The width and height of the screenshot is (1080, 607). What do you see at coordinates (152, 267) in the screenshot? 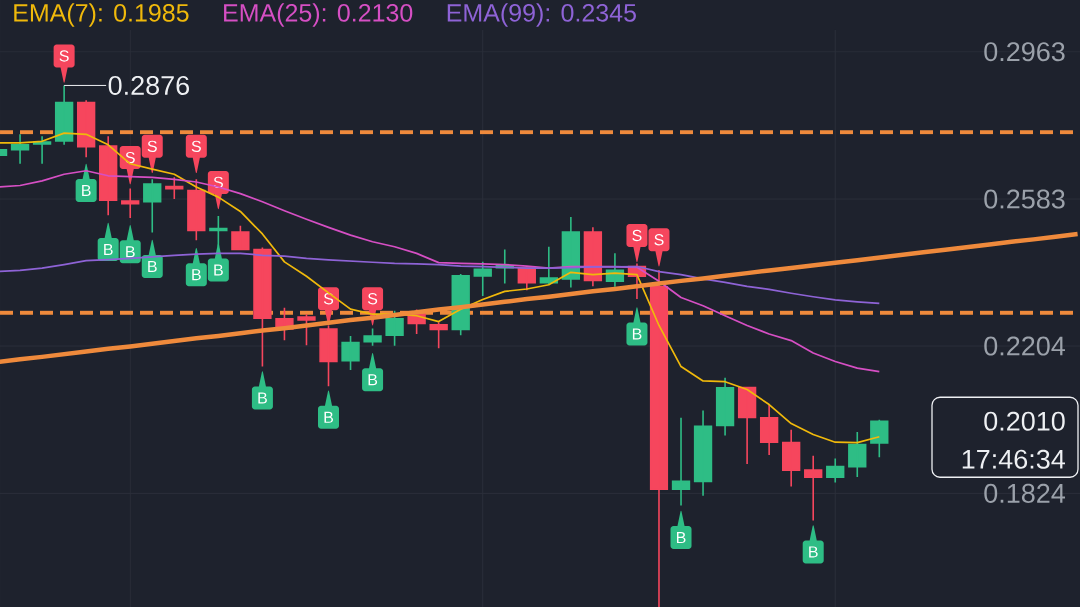
I see `series-label: B` at bounding box center [152, 267].